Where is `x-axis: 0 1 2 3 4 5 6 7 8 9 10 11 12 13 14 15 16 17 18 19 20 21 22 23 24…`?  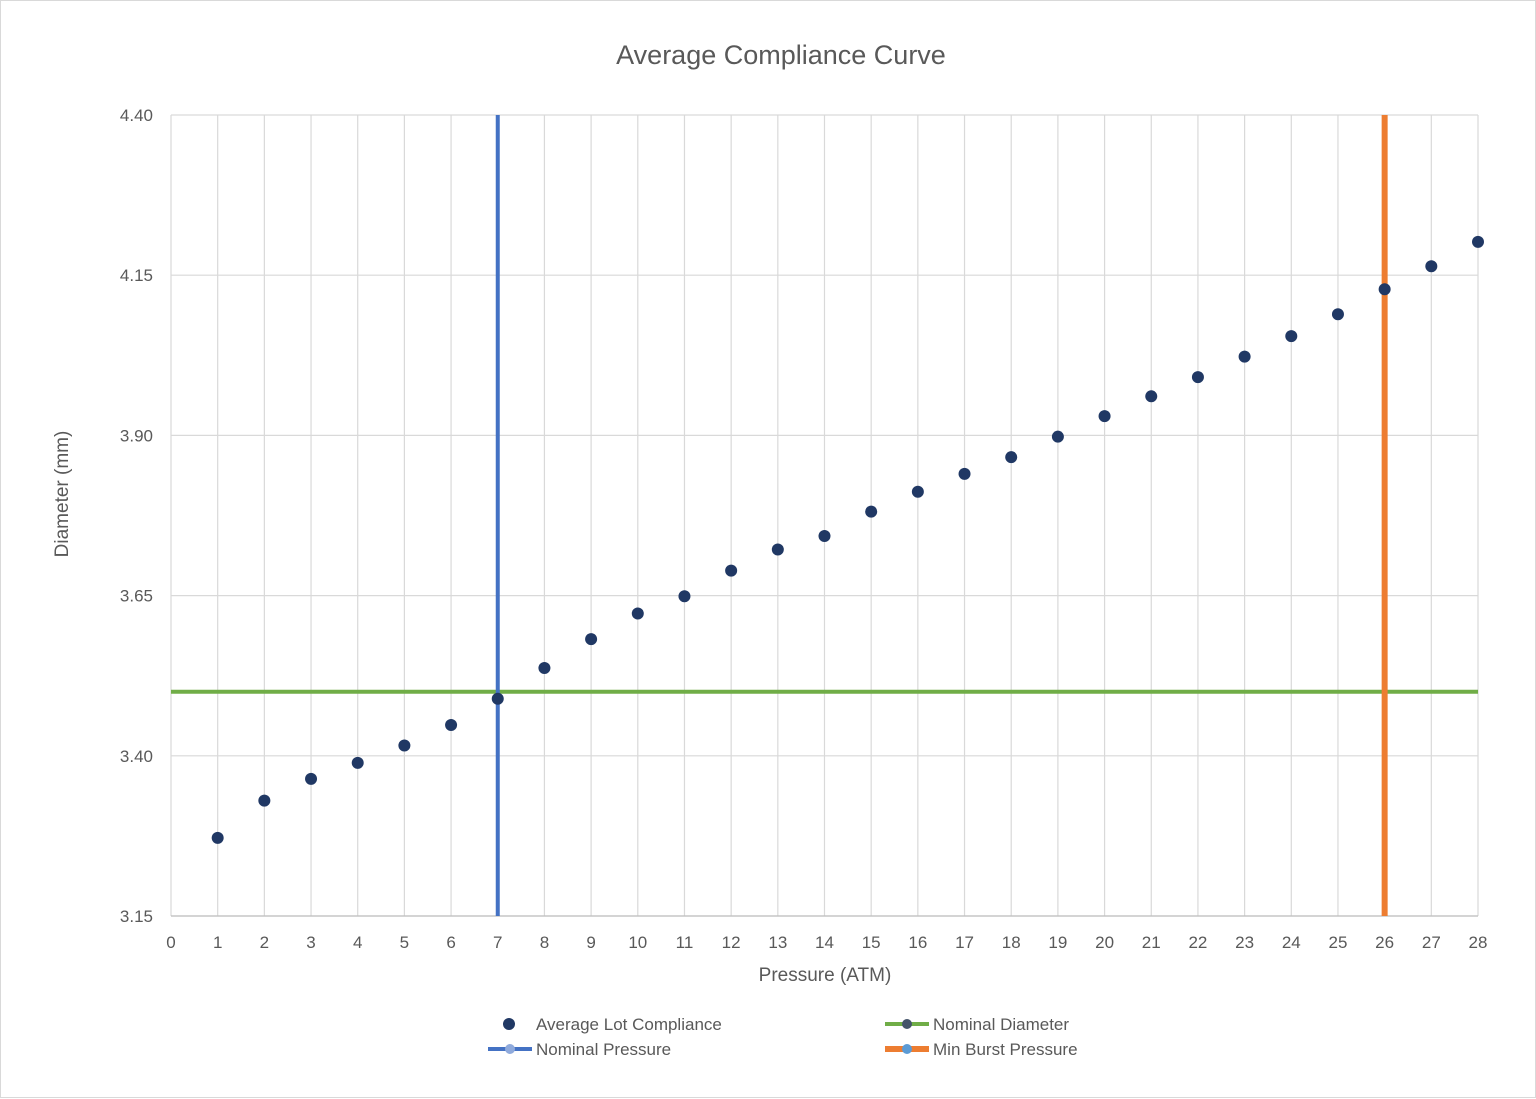 x-axis: 0 1 2 3 4 5 6 7 8 9 10 11 12 13 14 15 16 17 18 19 20 21 22 23 24… is located at coordinates (827, 933).